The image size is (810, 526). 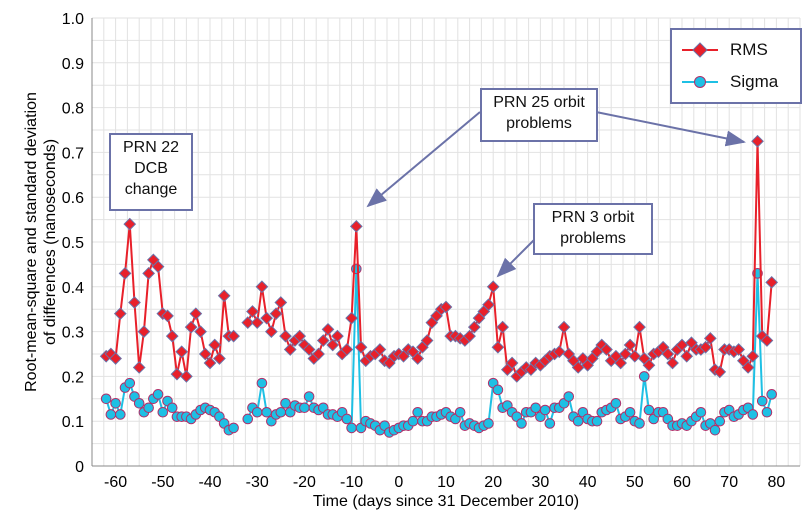 I want to click on y-tick-label: 0, so click(x=79, y=467).